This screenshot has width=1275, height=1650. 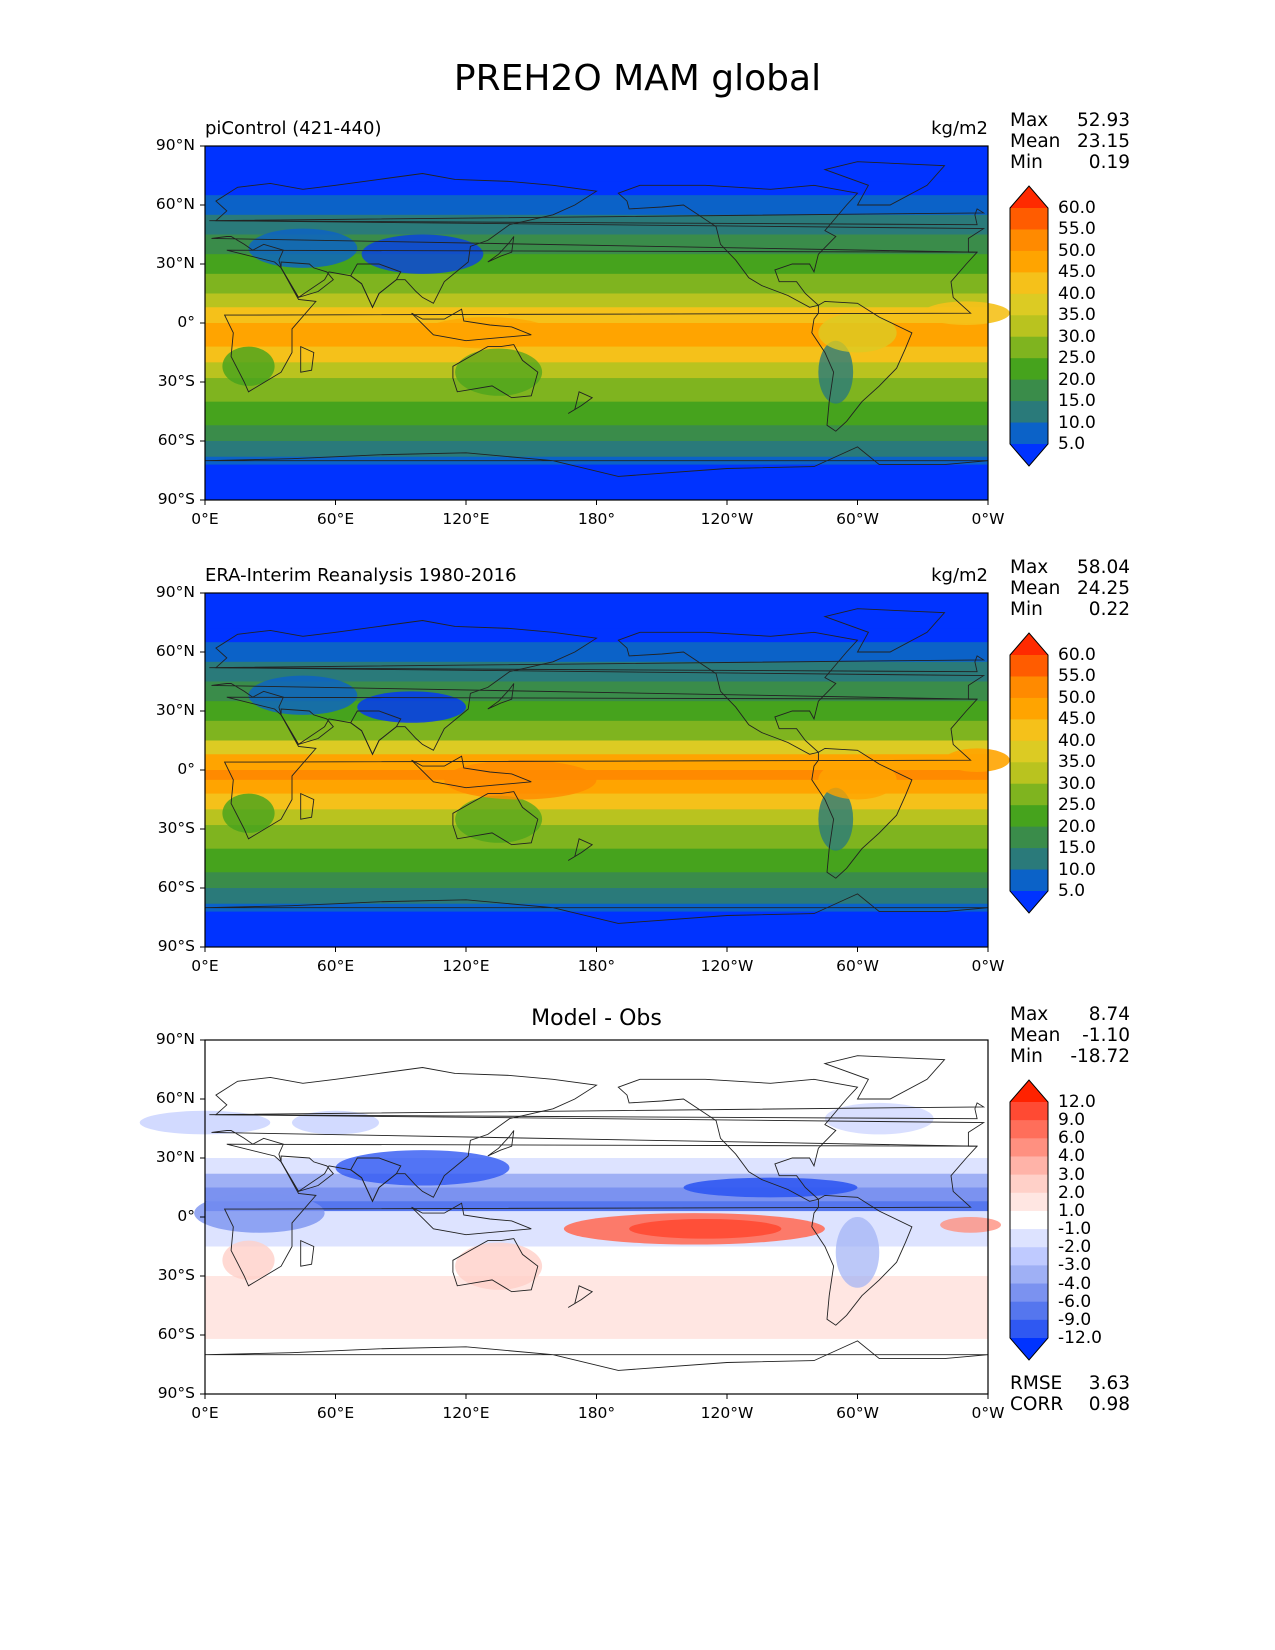 What do you see at coordinates (1029, 1349) in the screenshot?
I see `colorbar-extend-min` at bounding box center [1029, 1349].